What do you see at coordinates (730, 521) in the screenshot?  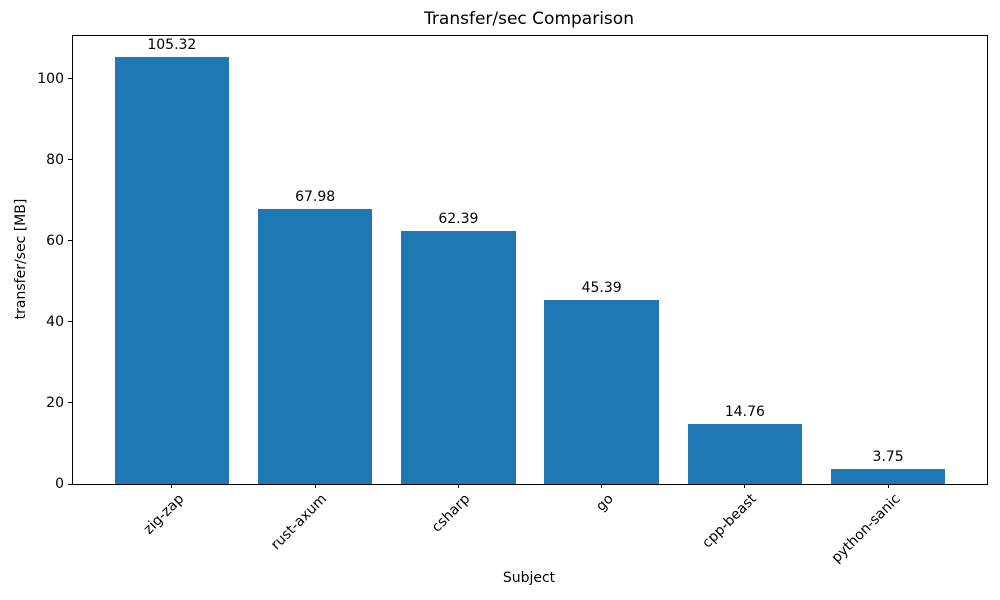 I see `x-tick-label-text: cpp-beast` at bounding box center [730, 521].